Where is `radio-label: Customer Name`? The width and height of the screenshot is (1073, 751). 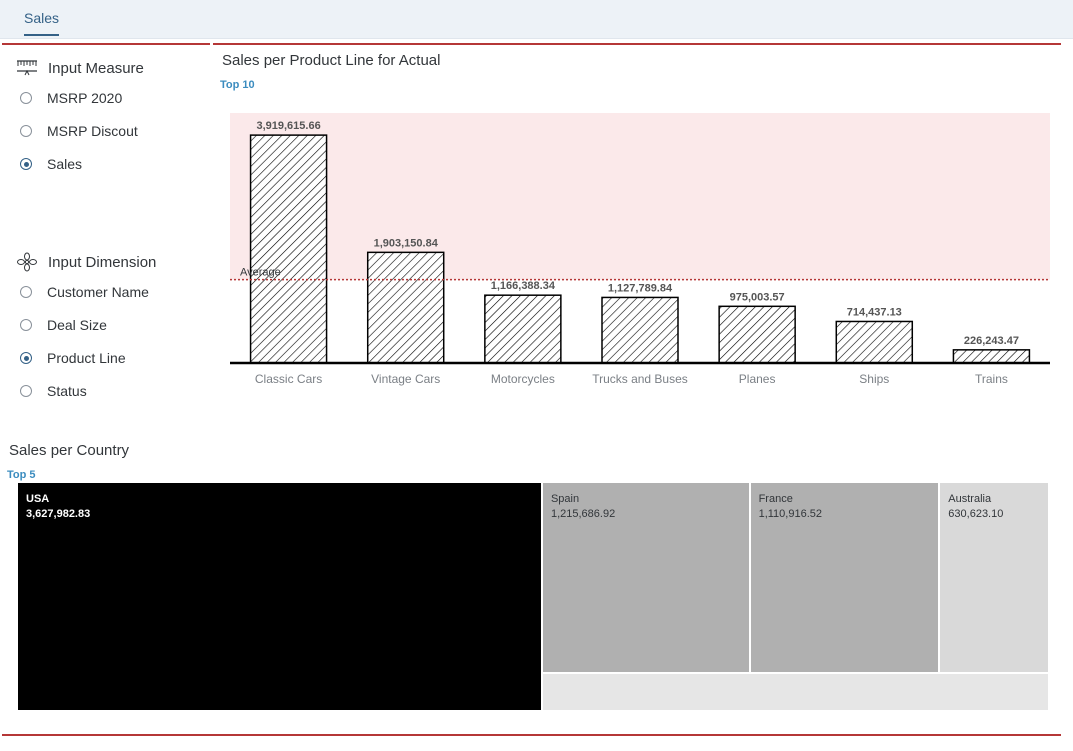
radio-label: Customer Name is located at coordinates (98, 292).